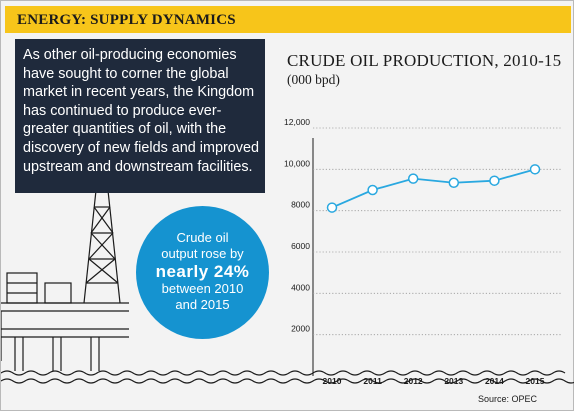 This screenshot has height=412, width=574. I want to click on callout-line-4: between 2010, so click(202, 289).